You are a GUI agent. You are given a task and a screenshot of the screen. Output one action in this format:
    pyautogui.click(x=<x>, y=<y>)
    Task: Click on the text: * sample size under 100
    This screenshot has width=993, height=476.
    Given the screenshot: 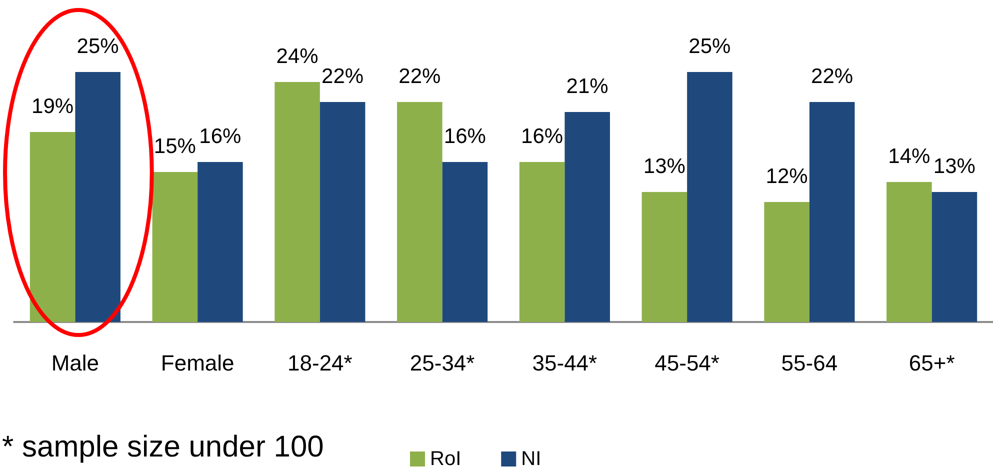 What is the action you would take?
    pyautogui.click(x=163, y=447)
    